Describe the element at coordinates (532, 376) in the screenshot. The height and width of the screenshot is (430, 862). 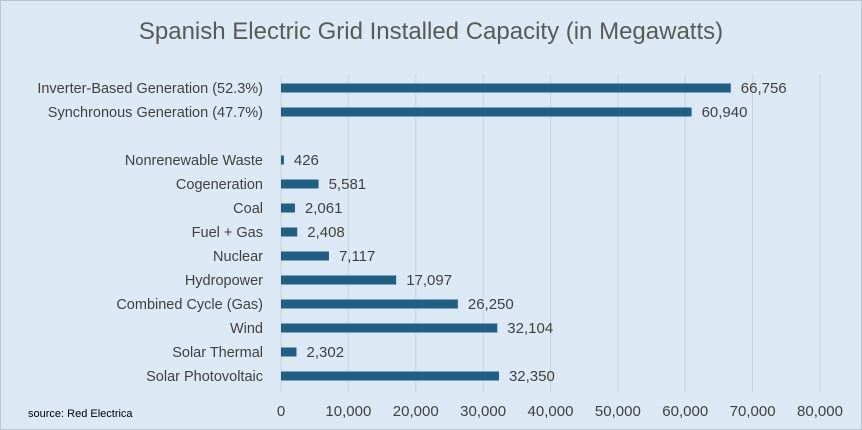
I see `data-label: 32,350` at that location.